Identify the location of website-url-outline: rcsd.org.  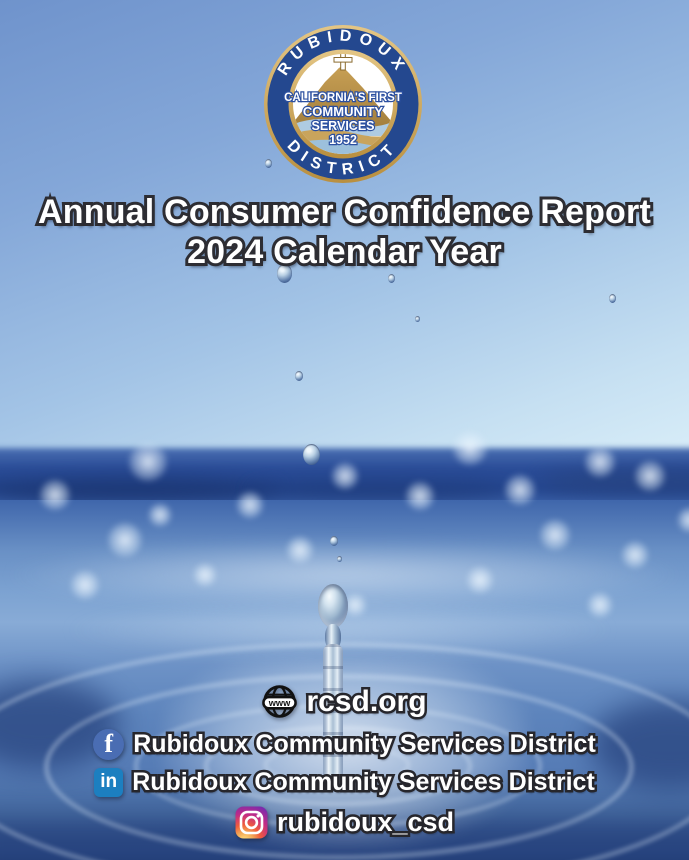
(366, 701).